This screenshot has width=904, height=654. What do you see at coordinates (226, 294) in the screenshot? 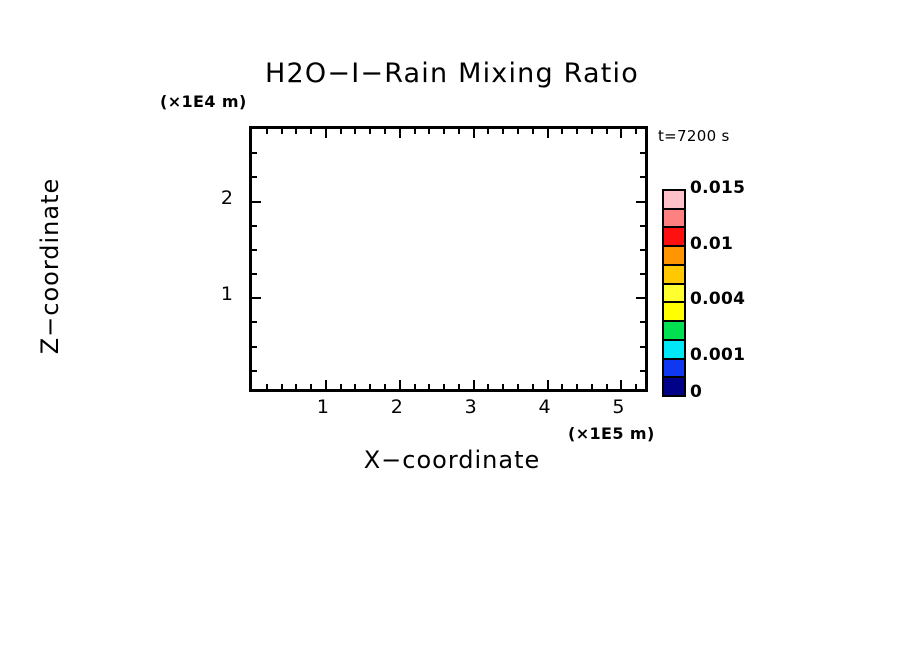
I see `y-tick-label: 1` at bounding box center [226, 294].